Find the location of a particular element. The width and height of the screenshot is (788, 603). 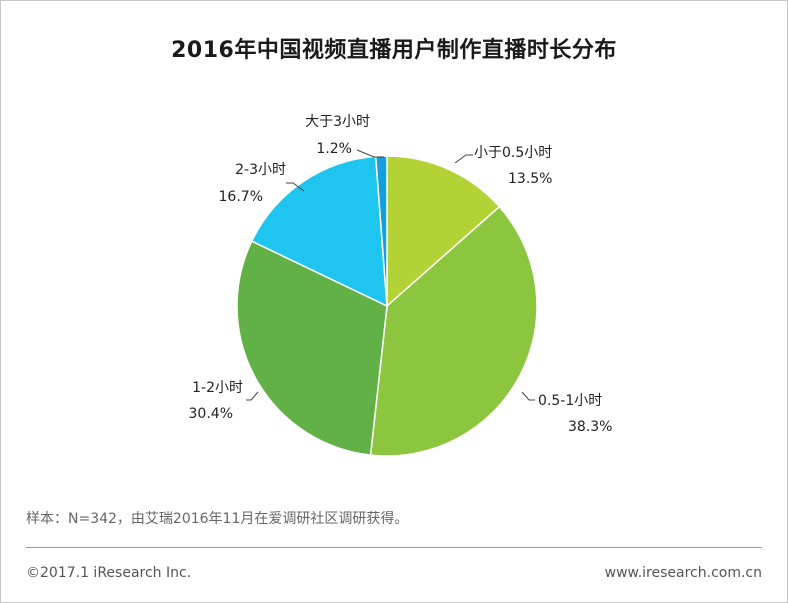

slice-label: 1-2小时 is located at coordinates (217, 388).